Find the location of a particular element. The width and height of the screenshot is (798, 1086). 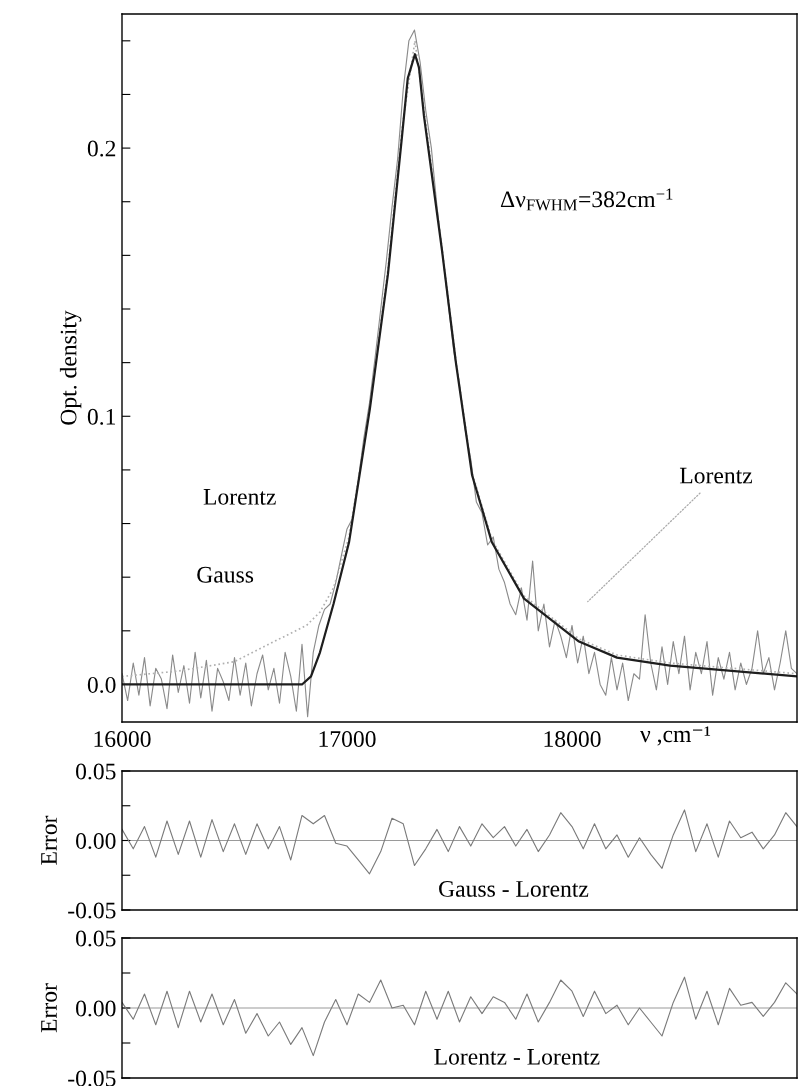

x-axis-title: ν ,cm⁻¹ is located at coordinates (675, 736).